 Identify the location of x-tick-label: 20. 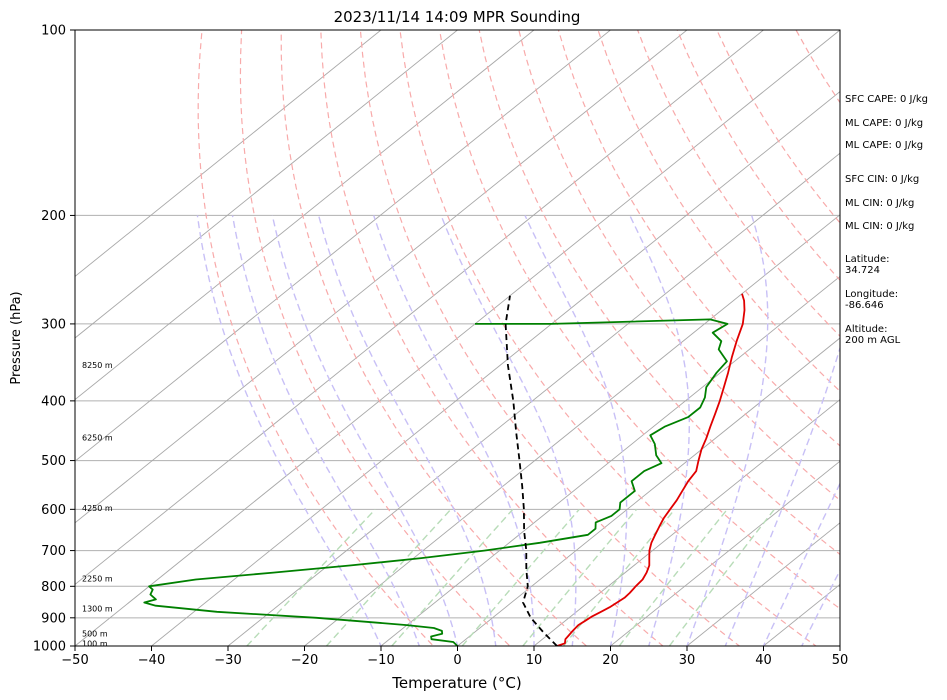
(610, 660).